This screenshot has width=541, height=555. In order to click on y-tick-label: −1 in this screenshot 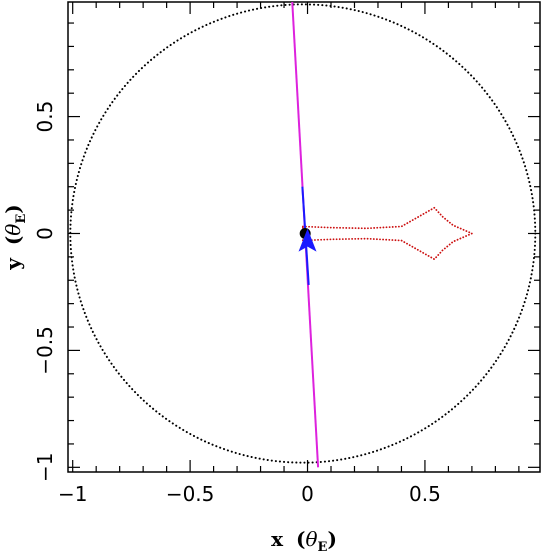, I will do `click(45, 467)`.